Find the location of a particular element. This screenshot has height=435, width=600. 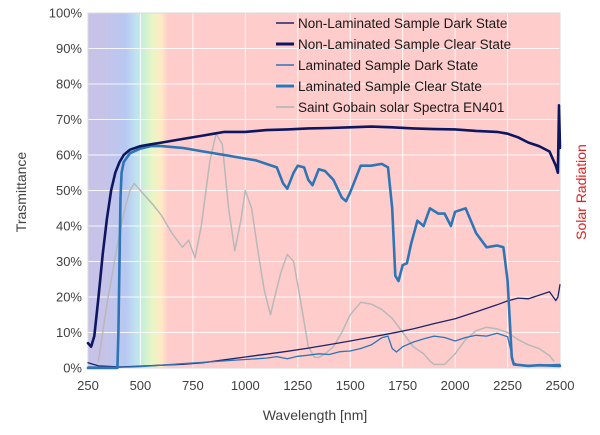

y-axis-ticks: 0% 10% 20% 30% 40% 50% 60% 70% 80% 90% 100% is located at coordinates (66, 191).